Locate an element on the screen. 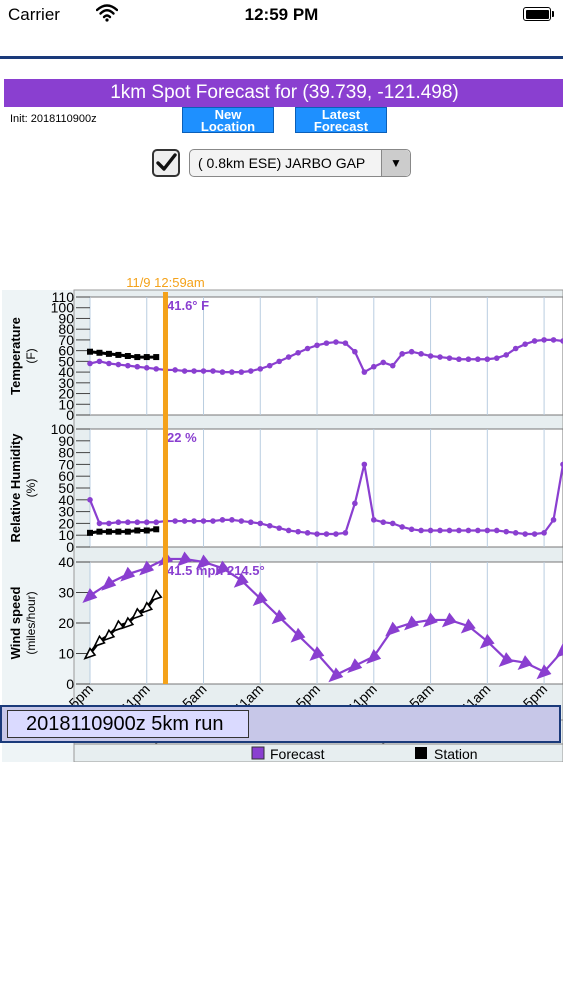  y-tick-label: 20 is located at coordinates (66, 394).